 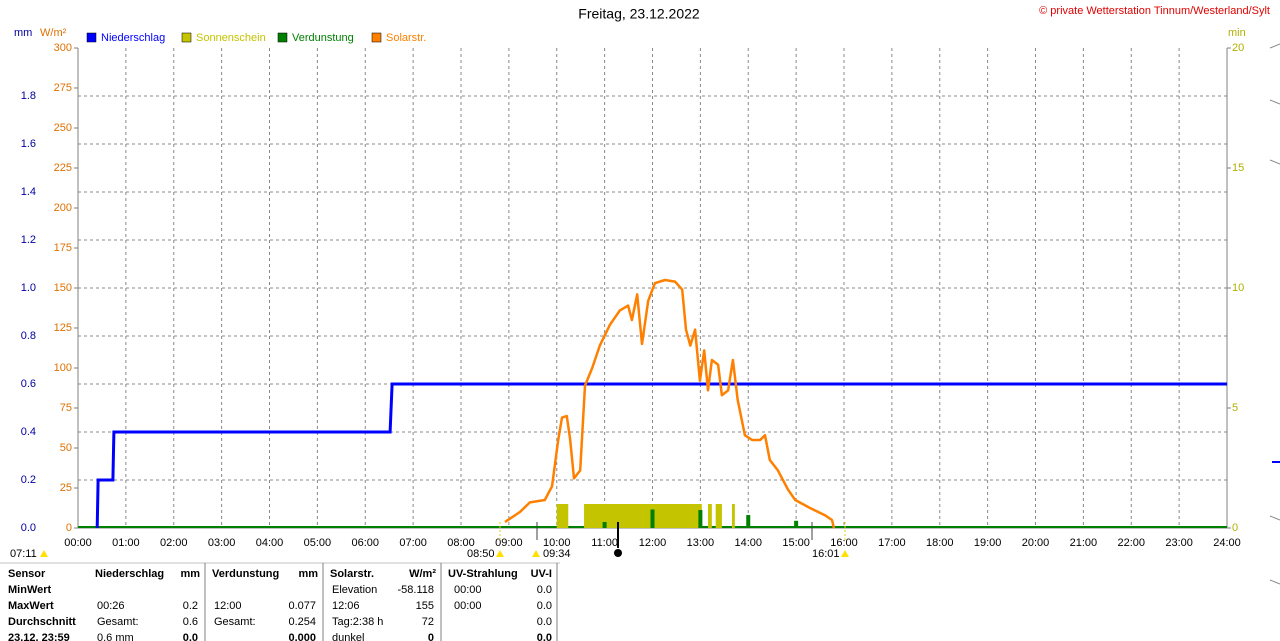 What do you see at coordinates (129, 574) in the screenshot?
I see `table-header: Niederschlag` at bounding box center [129, 574].